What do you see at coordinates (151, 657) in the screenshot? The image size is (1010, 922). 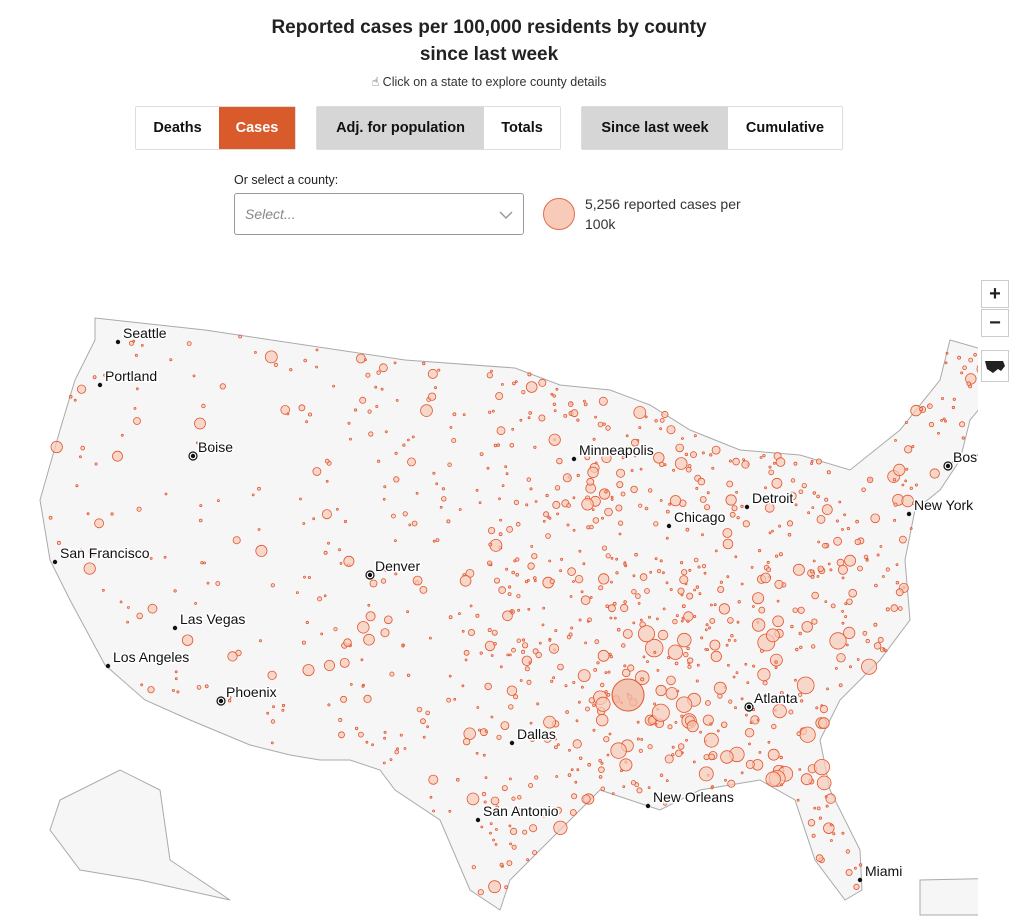 I see `city-label: Los Angeles` at bounding box center [151, 657].